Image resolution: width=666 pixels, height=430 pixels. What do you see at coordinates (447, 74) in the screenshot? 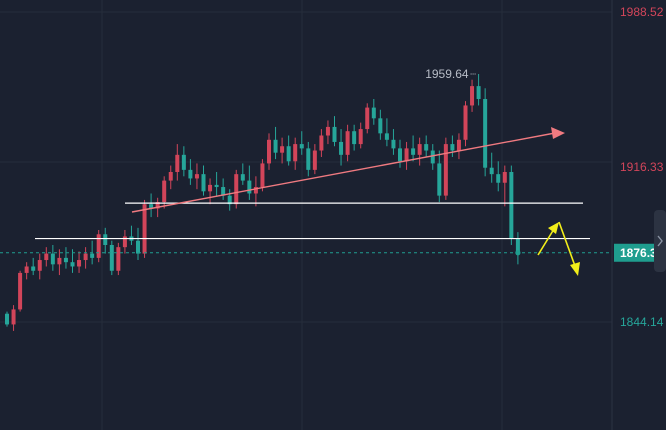
I see `high-price-label: 1959.64` at bounding box center [447, 74].